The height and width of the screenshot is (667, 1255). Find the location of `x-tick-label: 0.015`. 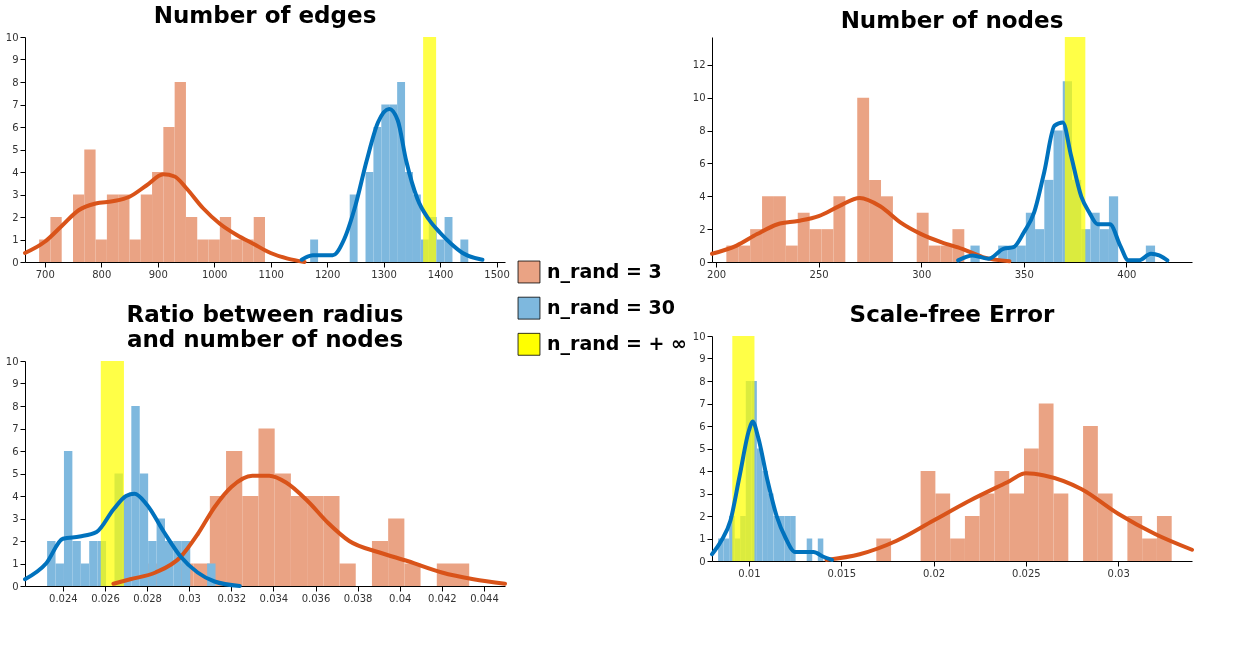

x-tick-label: 0.015 is located at coordinates (842, 573).